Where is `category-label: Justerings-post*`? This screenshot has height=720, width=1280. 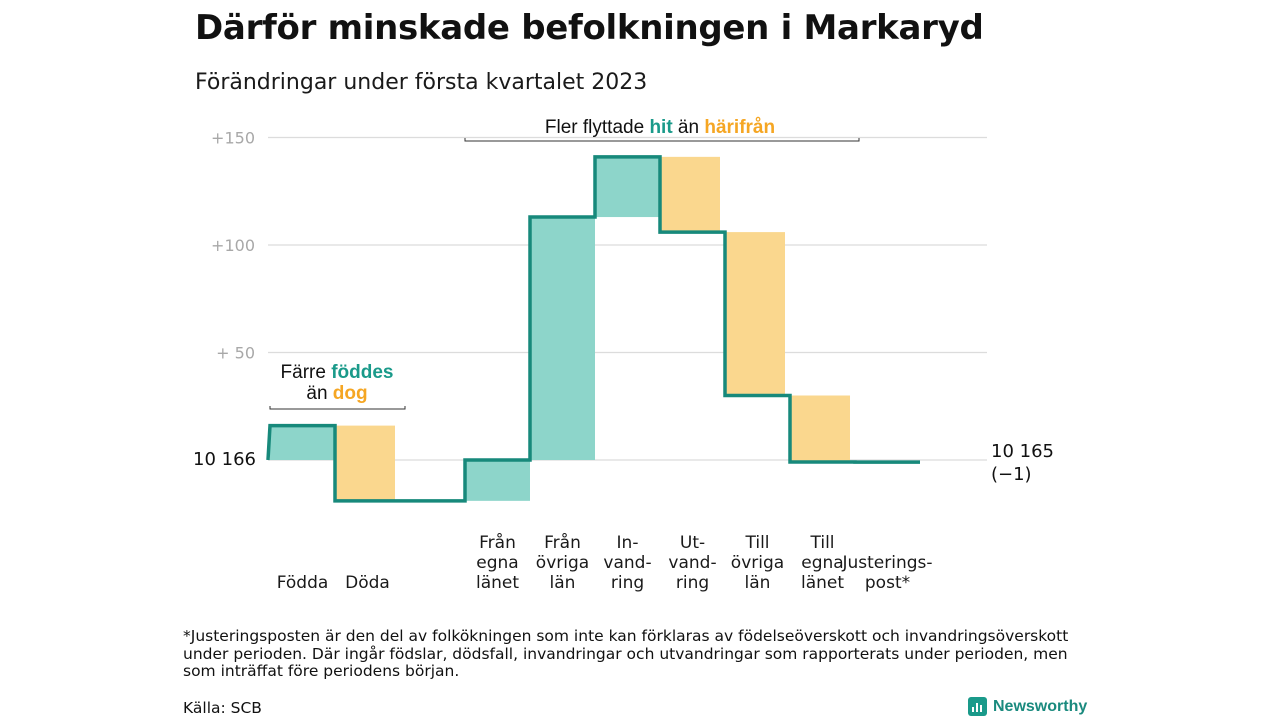 category-label: Justerings-post* is located at coordinates (886, 573).